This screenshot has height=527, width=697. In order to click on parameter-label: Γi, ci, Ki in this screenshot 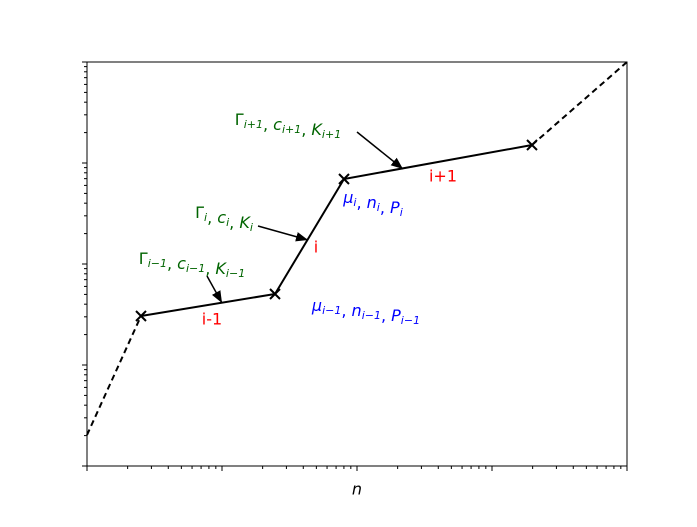, I will do `click(224, 219)`.